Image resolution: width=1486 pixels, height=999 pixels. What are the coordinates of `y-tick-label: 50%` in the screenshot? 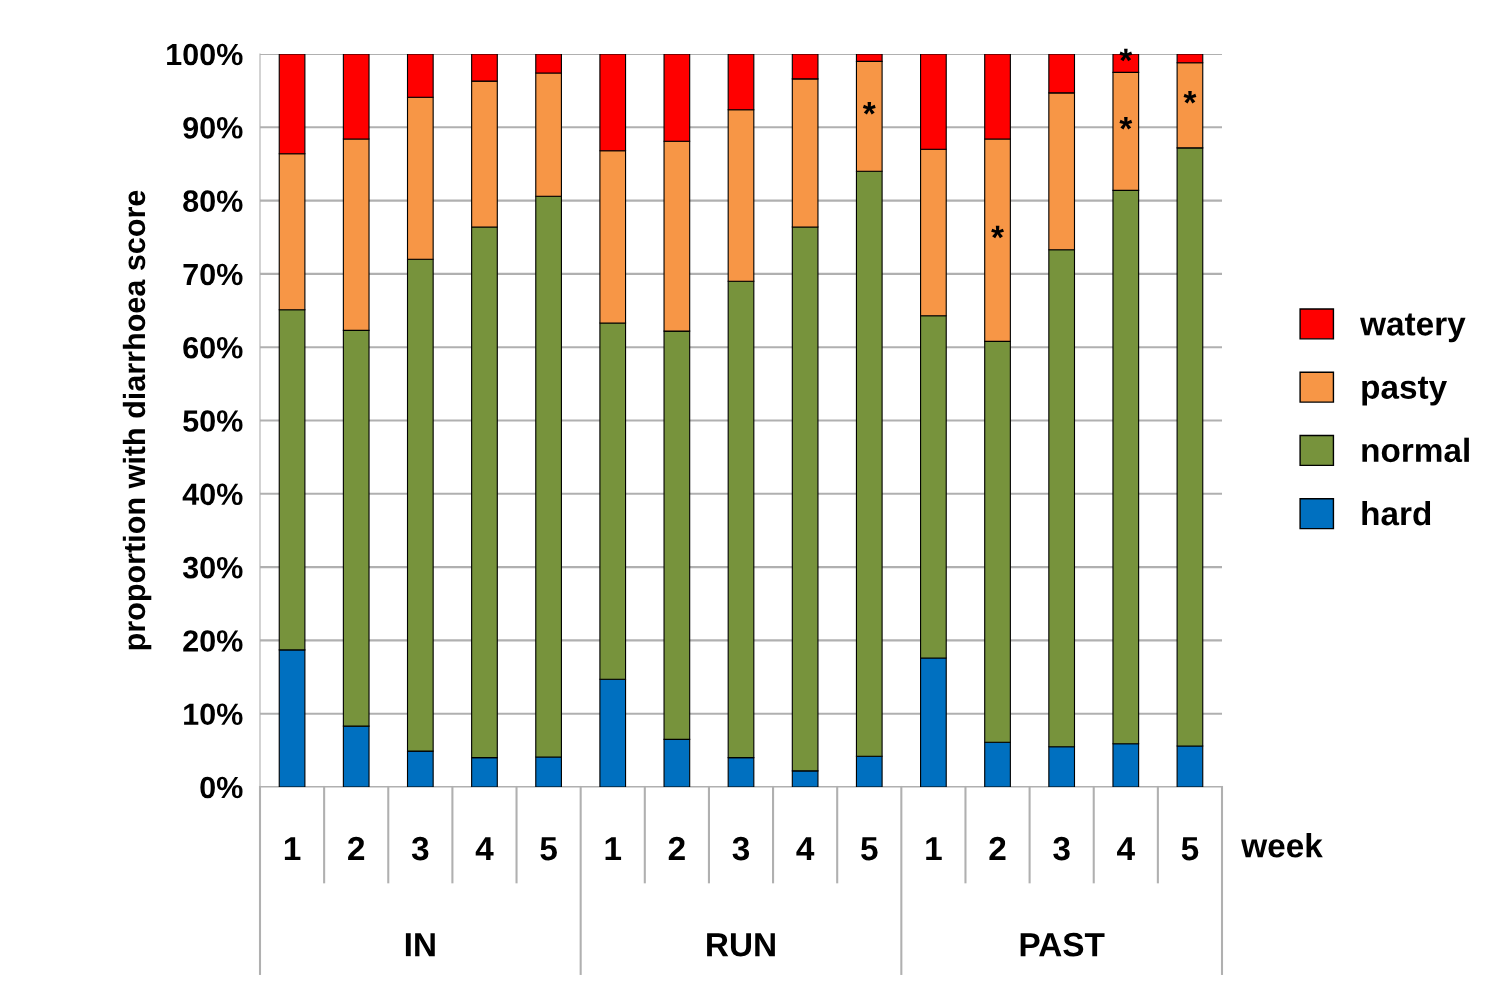 It's located at (213, 421).